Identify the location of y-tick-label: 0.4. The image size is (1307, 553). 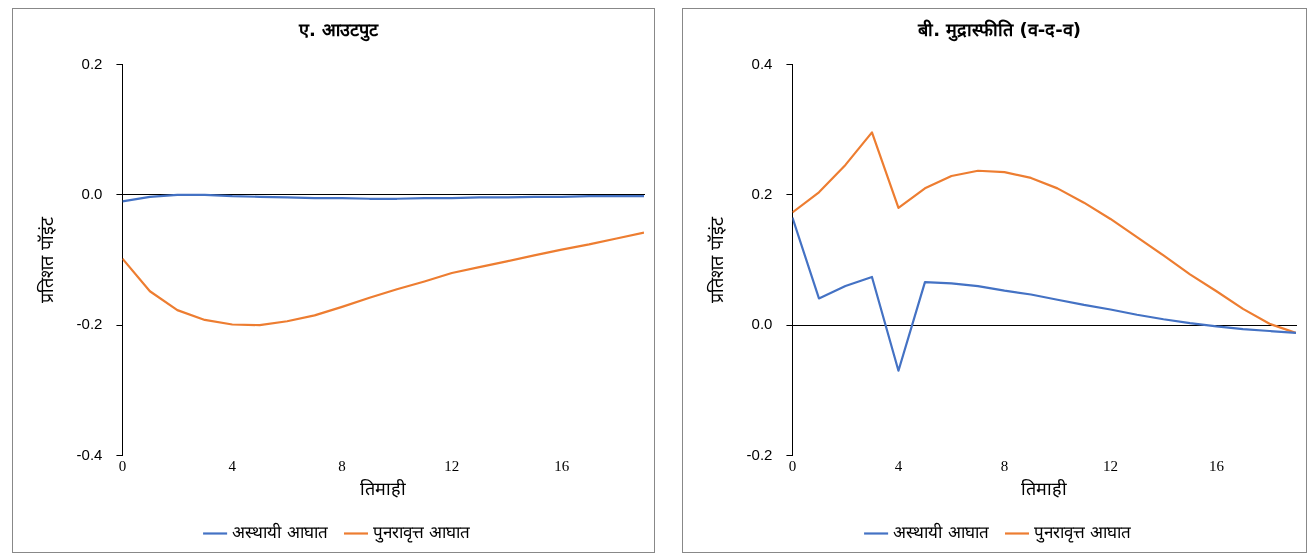
(762, 63).